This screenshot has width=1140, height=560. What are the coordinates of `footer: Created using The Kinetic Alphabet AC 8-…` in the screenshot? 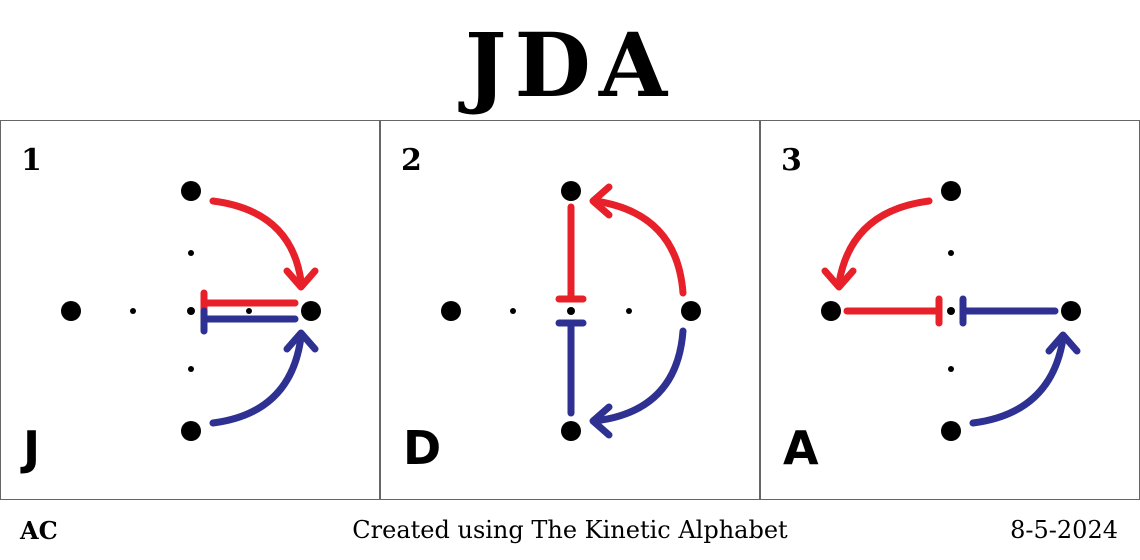 It's located at (570, 530).